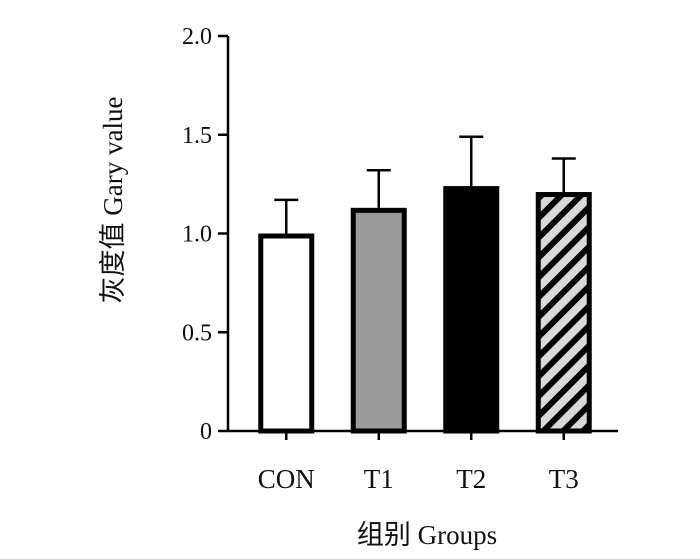  What do you see at coordinates (471, 310) in the screenshot?
I see `bar-t2` at bounding box center [471, 310].